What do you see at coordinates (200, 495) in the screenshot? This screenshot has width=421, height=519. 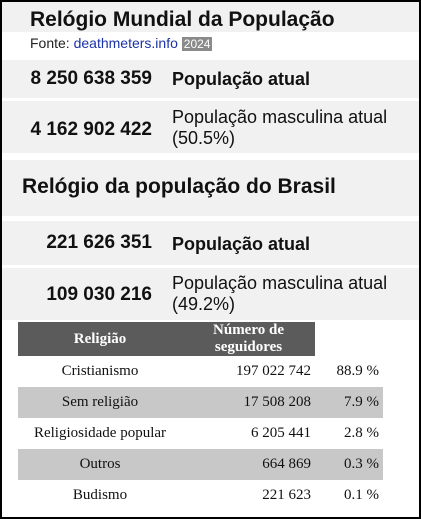 I see `table-row: Budismo 221 623 0.1 %` at bounding box center [200, 495].